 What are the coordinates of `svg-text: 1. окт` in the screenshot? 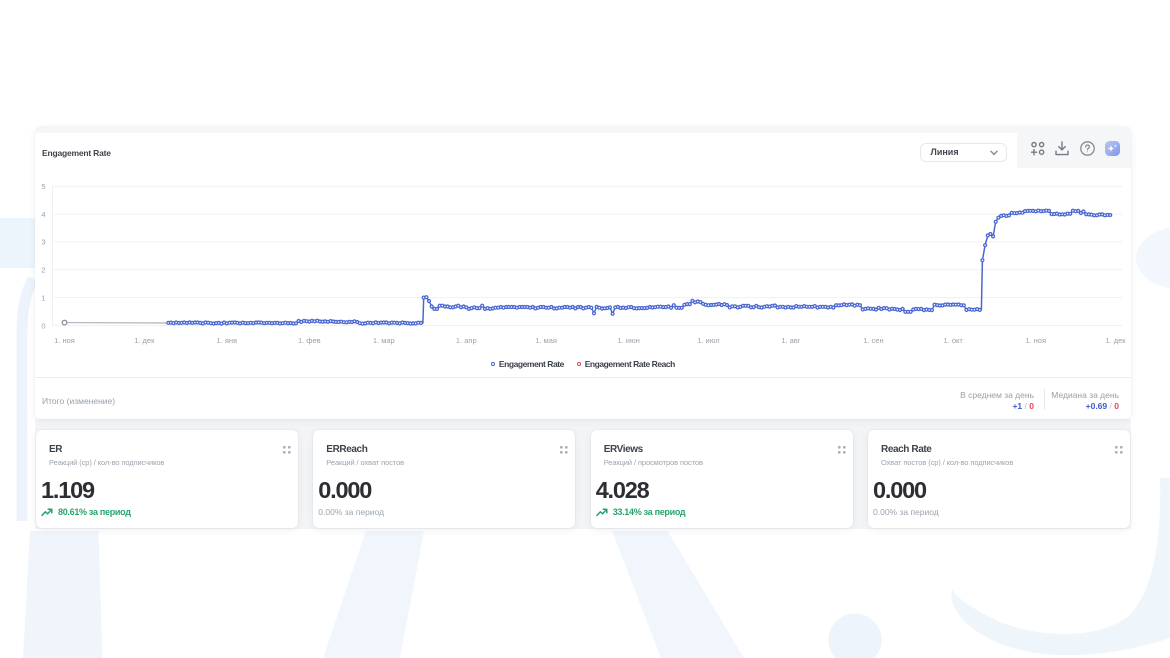 It's located at (954, 340).